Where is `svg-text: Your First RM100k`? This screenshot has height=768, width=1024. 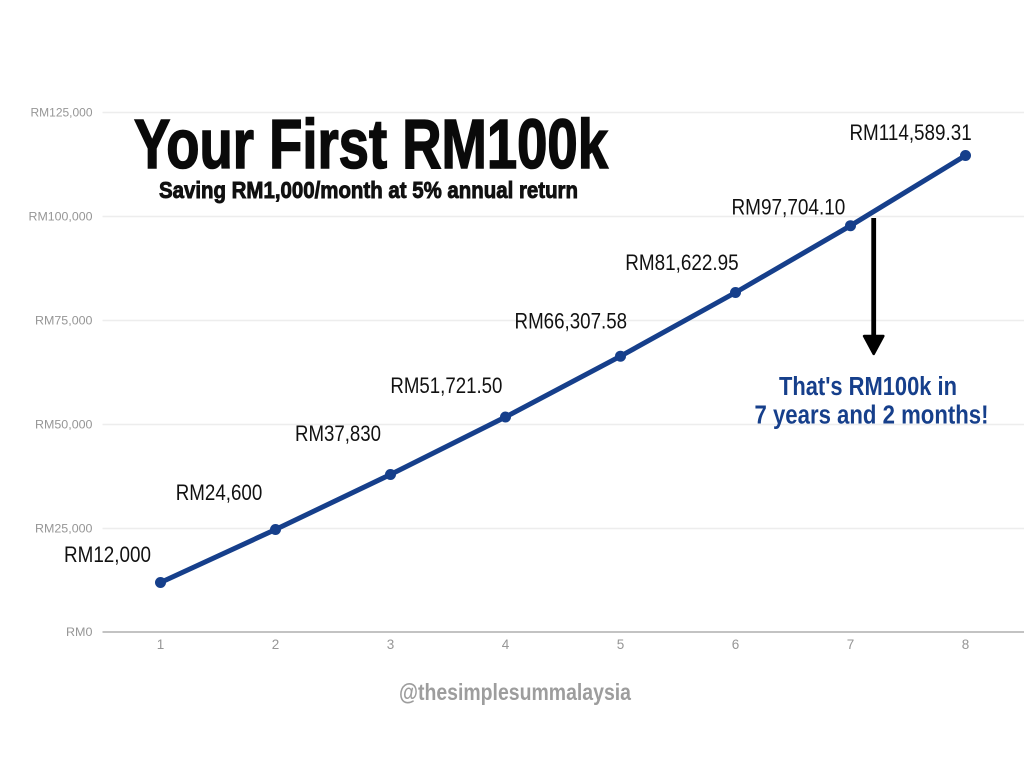
svg-text: Your First RM100k is located at coordinates (371, 144).